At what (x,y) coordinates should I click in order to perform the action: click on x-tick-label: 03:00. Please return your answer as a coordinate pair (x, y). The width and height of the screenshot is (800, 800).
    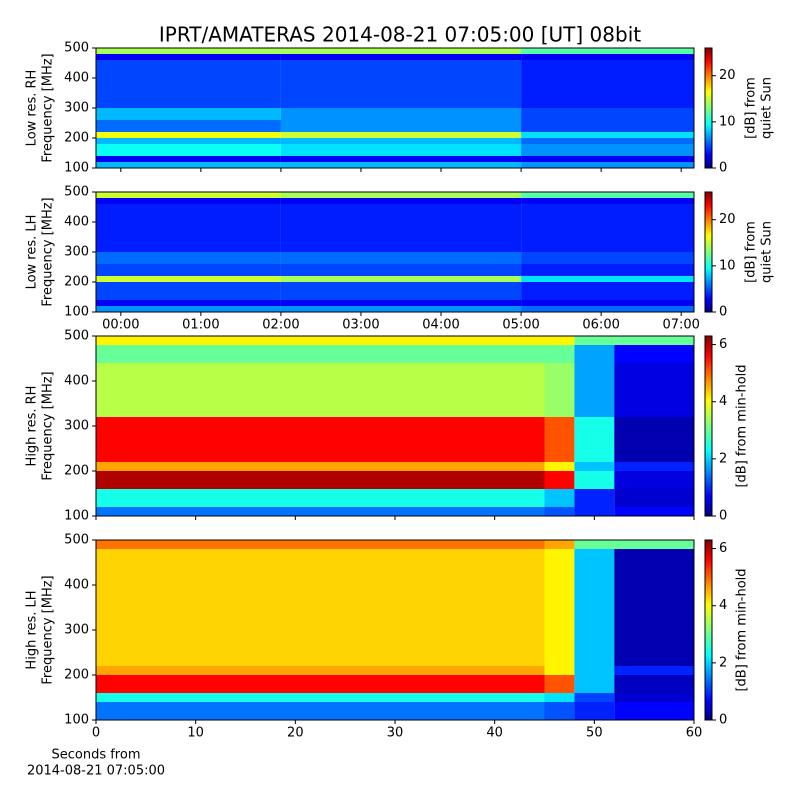
    Looking at the image, I should click on (360, 325).